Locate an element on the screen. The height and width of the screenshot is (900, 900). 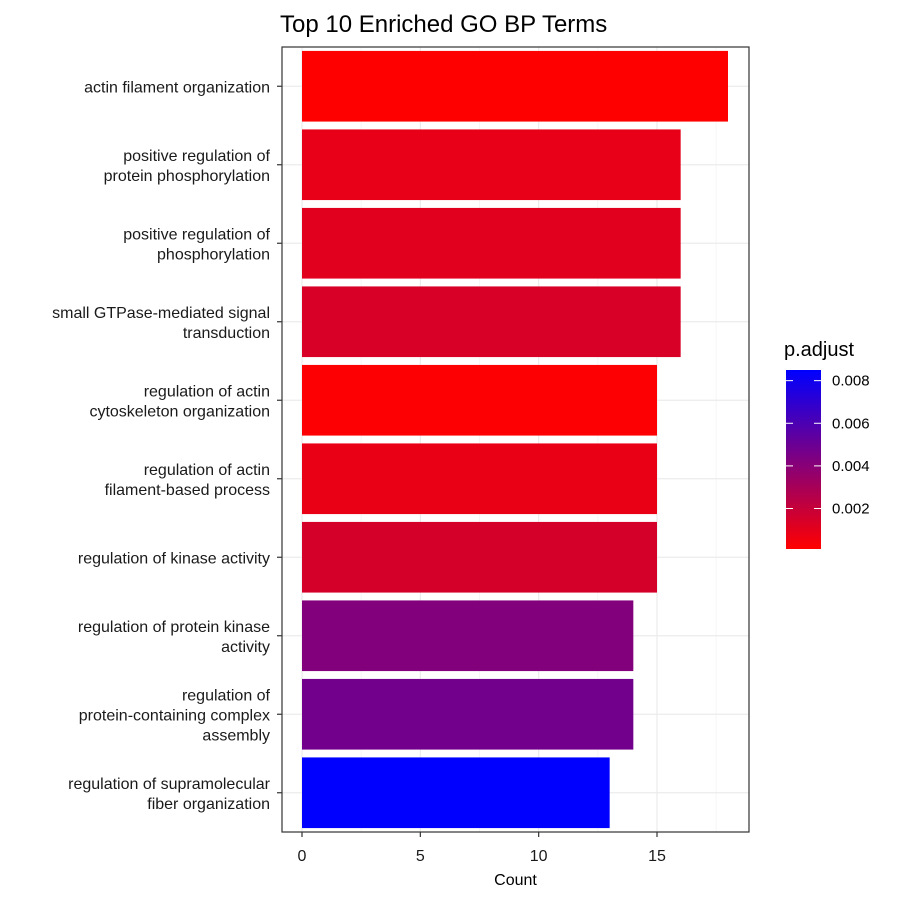
legend-tick-label: 0.006 is located at coordinates (851, 423).